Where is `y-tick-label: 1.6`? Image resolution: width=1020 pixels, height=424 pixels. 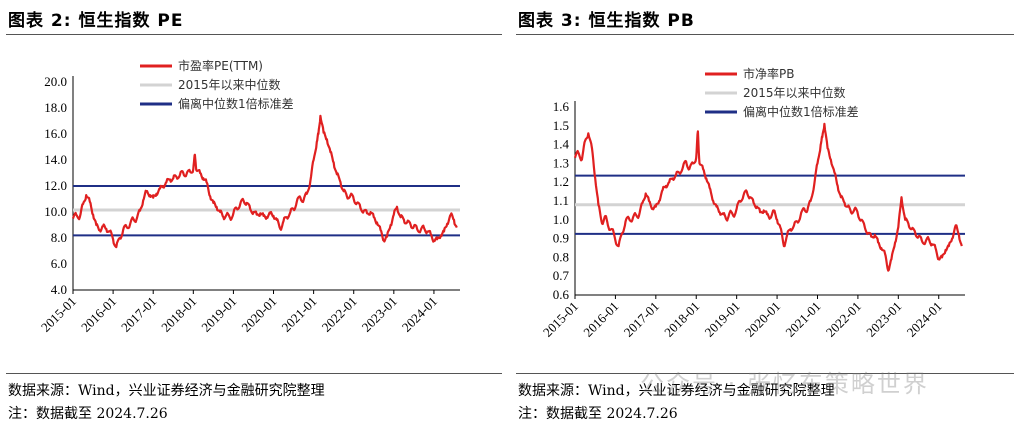 y-tick-label: 1.6 is located at coordinates (561, 106).